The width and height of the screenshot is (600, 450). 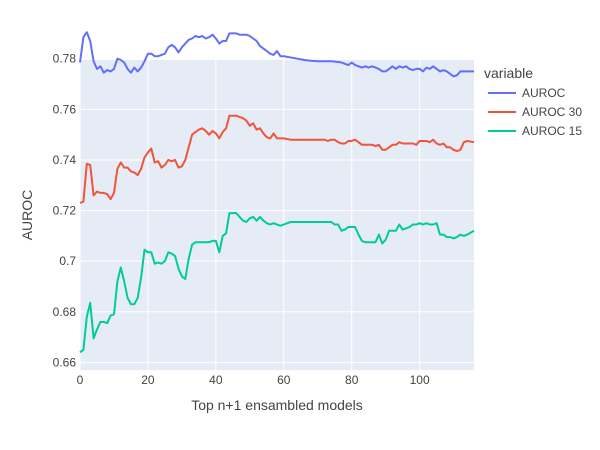 What do you see at coordinates (80, 380) in the screenshot?
I see `x-tick-label: 0` at bounding box center [80, 380].